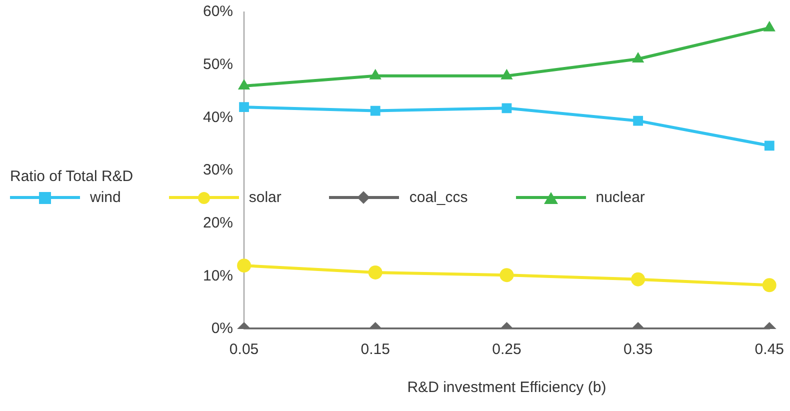  What do you see at coordinates (265, 197) in the screenshot?
I see `legend-label: solar` at bounding box center [265, 197].